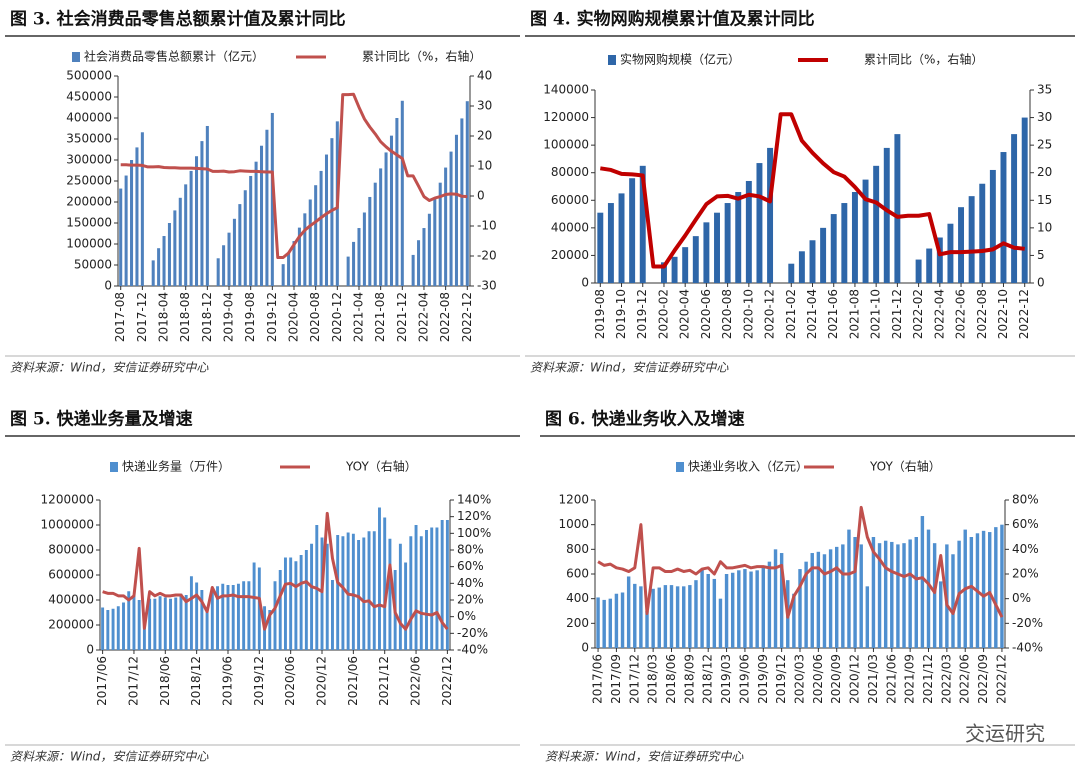 The height and width of the screenshot is (780, 1080). Describe the element at coordinates (706, 314) in the screenshot. I see `x-tick-label: 2020-06` at that location.